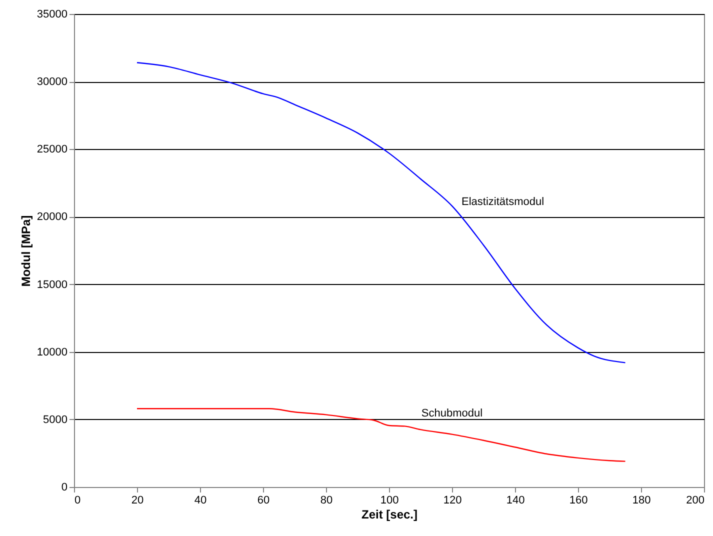  Describe the element at coordinates (503, 202) in the screenshot. I see `series-label: Elastizitätsmodul` at that location.